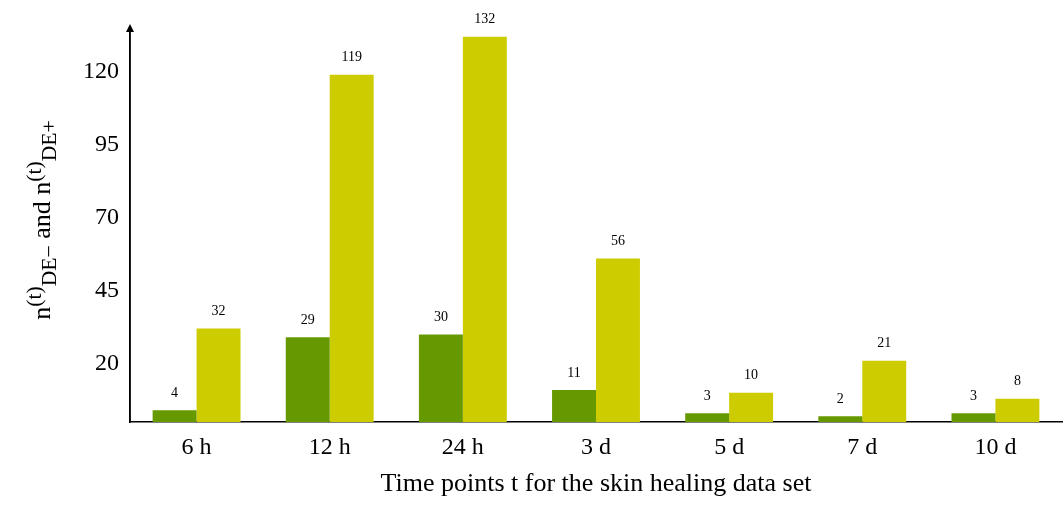  Describe the element at coordinates (729, 445) in the screenshot. I see `x-tick-label: 5 d` at that location.